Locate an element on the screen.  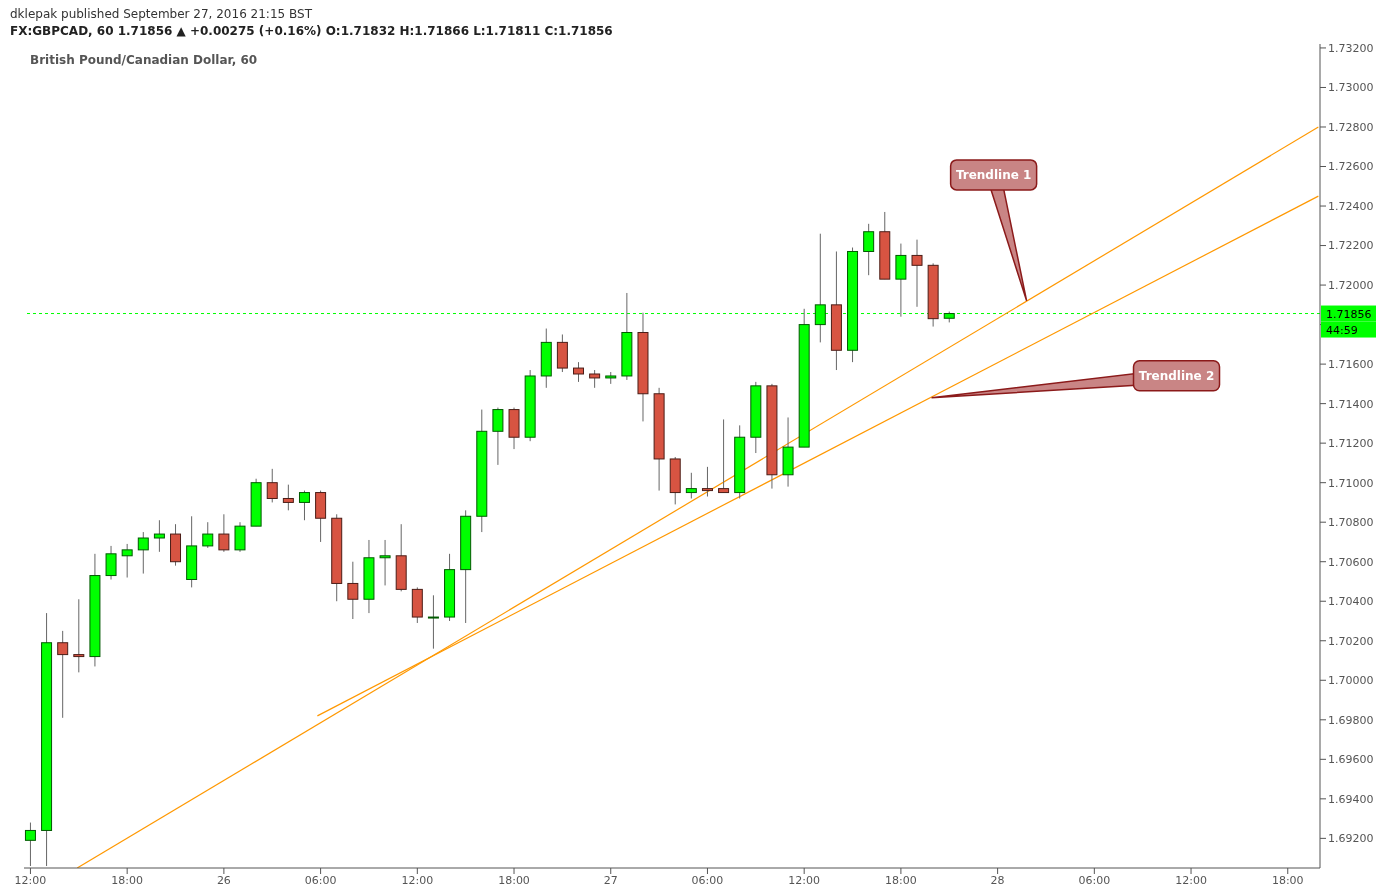
x-tick-label: 27 is located at coordinates (610, 880).